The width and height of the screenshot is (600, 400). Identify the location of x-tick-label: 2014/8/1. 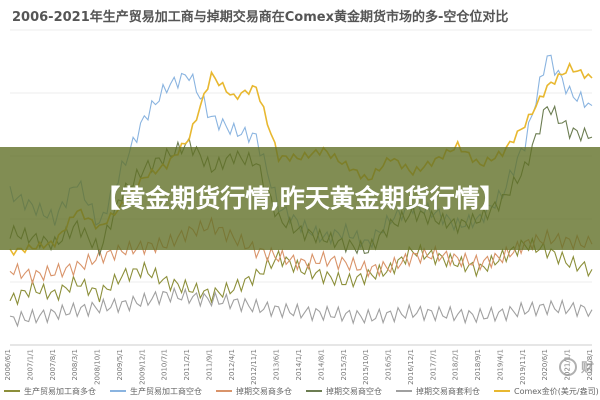
(321, 364).